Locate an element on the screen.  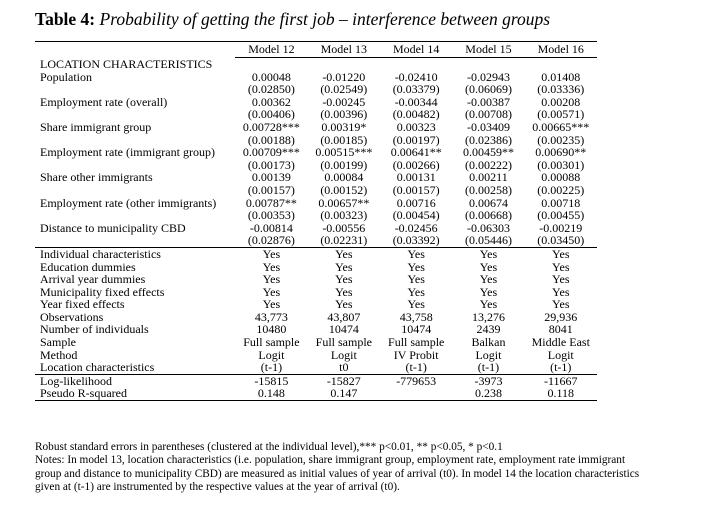
table-cell: 0.147 is located at coordinates (344, 394).